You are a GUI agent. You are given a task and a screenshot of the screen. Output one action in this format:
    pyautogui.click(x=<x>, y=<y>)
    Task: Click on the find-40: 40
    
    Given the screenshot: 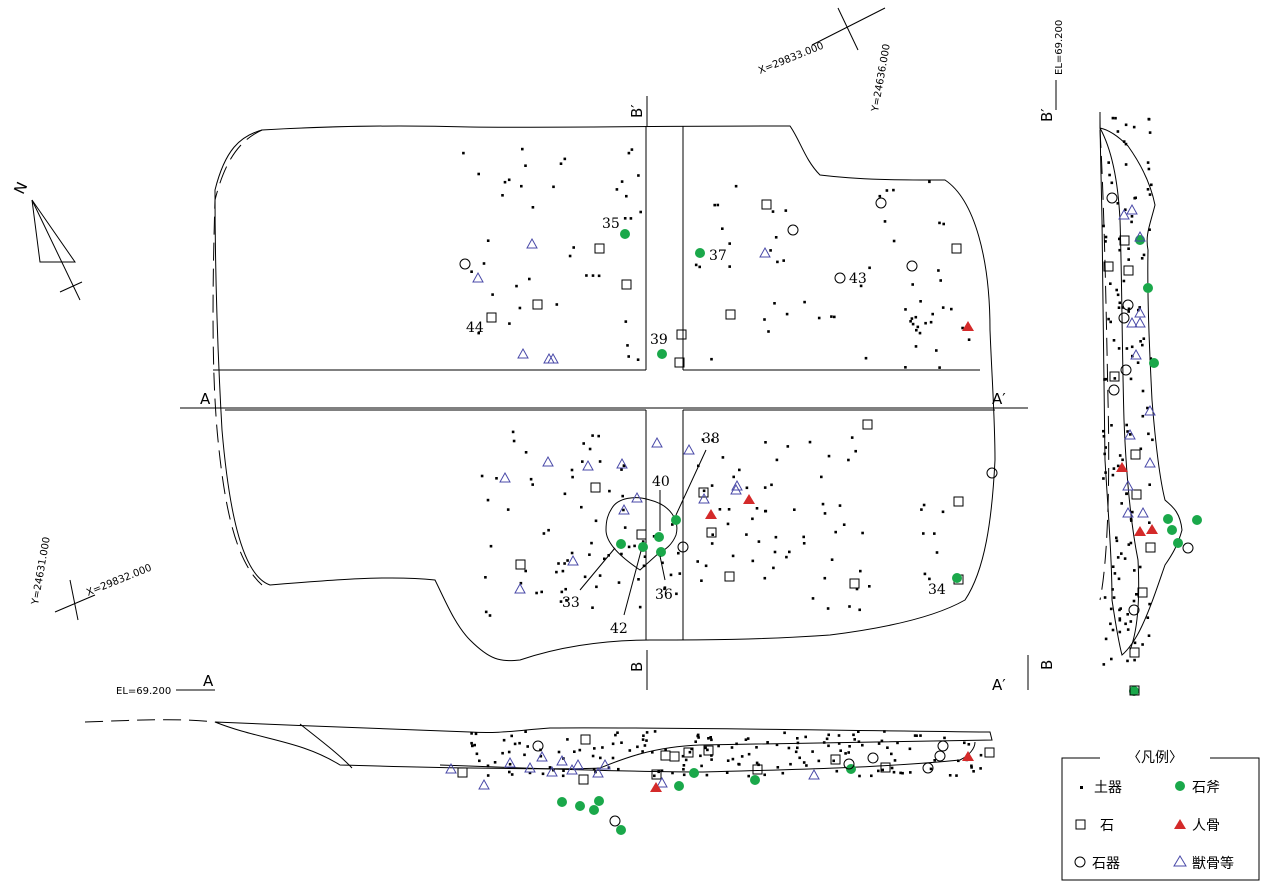 What is the action you would take?
    pyautogui.click(x=661, y=482)
    